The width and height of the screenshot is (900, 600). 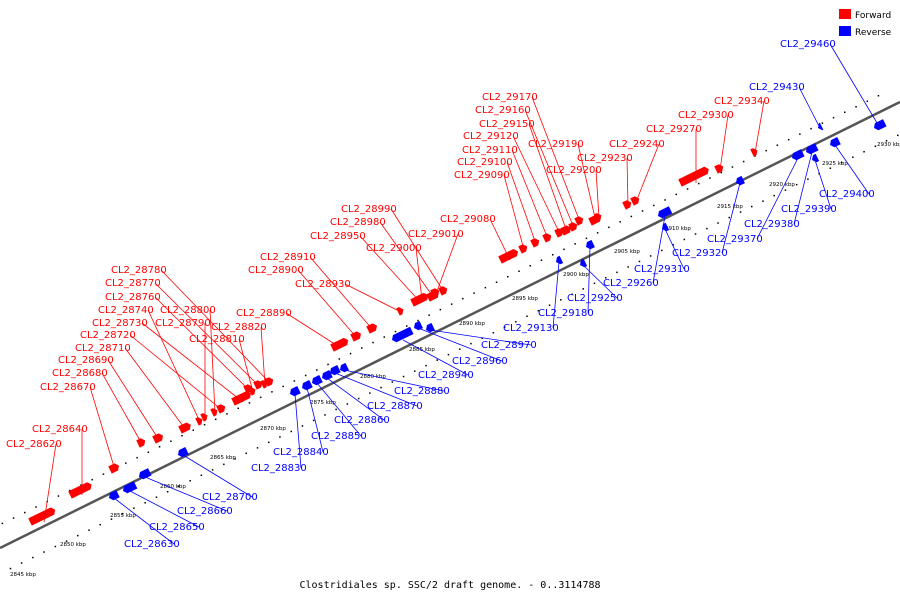 I want to click on gene-label-cl2-28620: CL2_28620, so click(x=34, y=444).